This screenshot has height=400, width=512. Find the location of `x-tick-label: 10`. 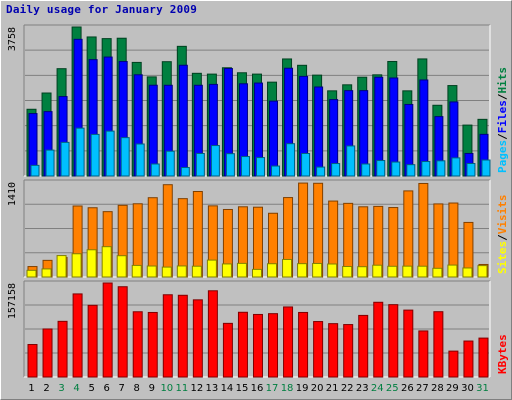

x-tick-label: 10 is located at coordinates (166, 388).